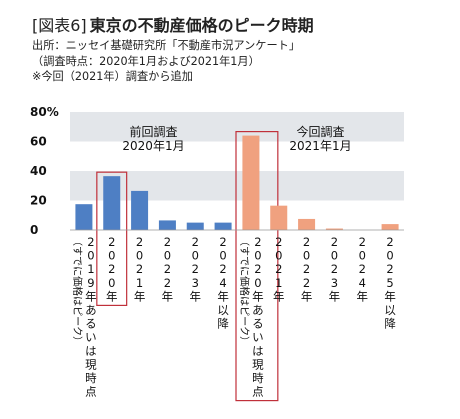 The width and height of the screenshot is (460, 419). Describe the element at coordinates (258, 392) in the screenshot. I see `x-tick-label: 点` at that location.